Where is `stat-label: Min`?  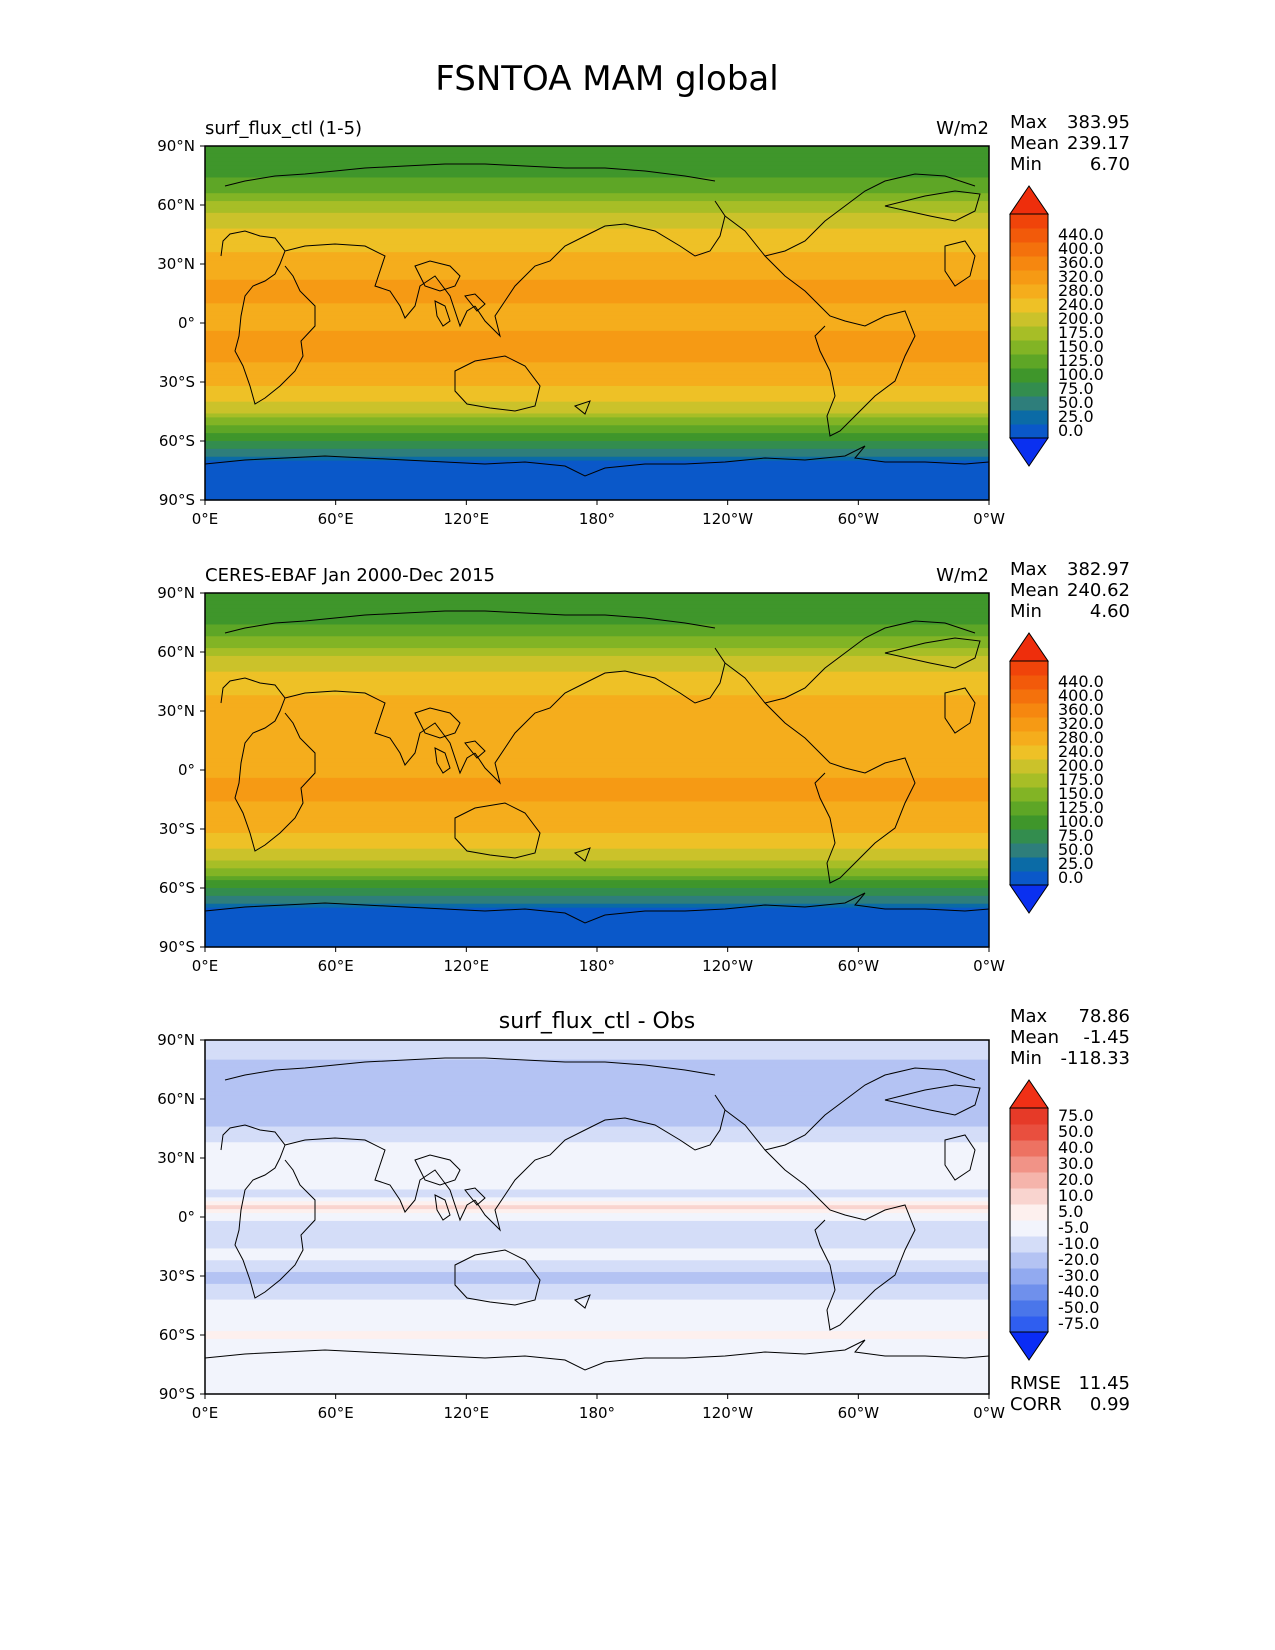
stat-label: Min is located at coordinates (1026, 1058).